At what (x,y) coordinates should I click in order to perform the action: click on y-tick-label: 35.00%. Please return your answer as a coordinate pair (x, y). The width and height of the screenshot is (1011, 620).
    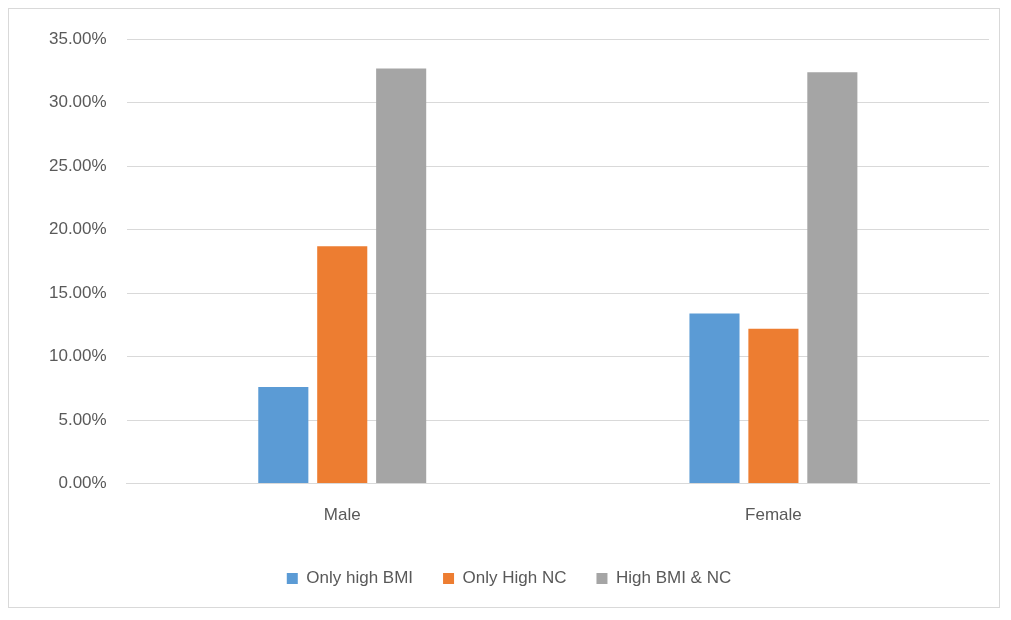
    Looking at the image, I should click on (77, 38).